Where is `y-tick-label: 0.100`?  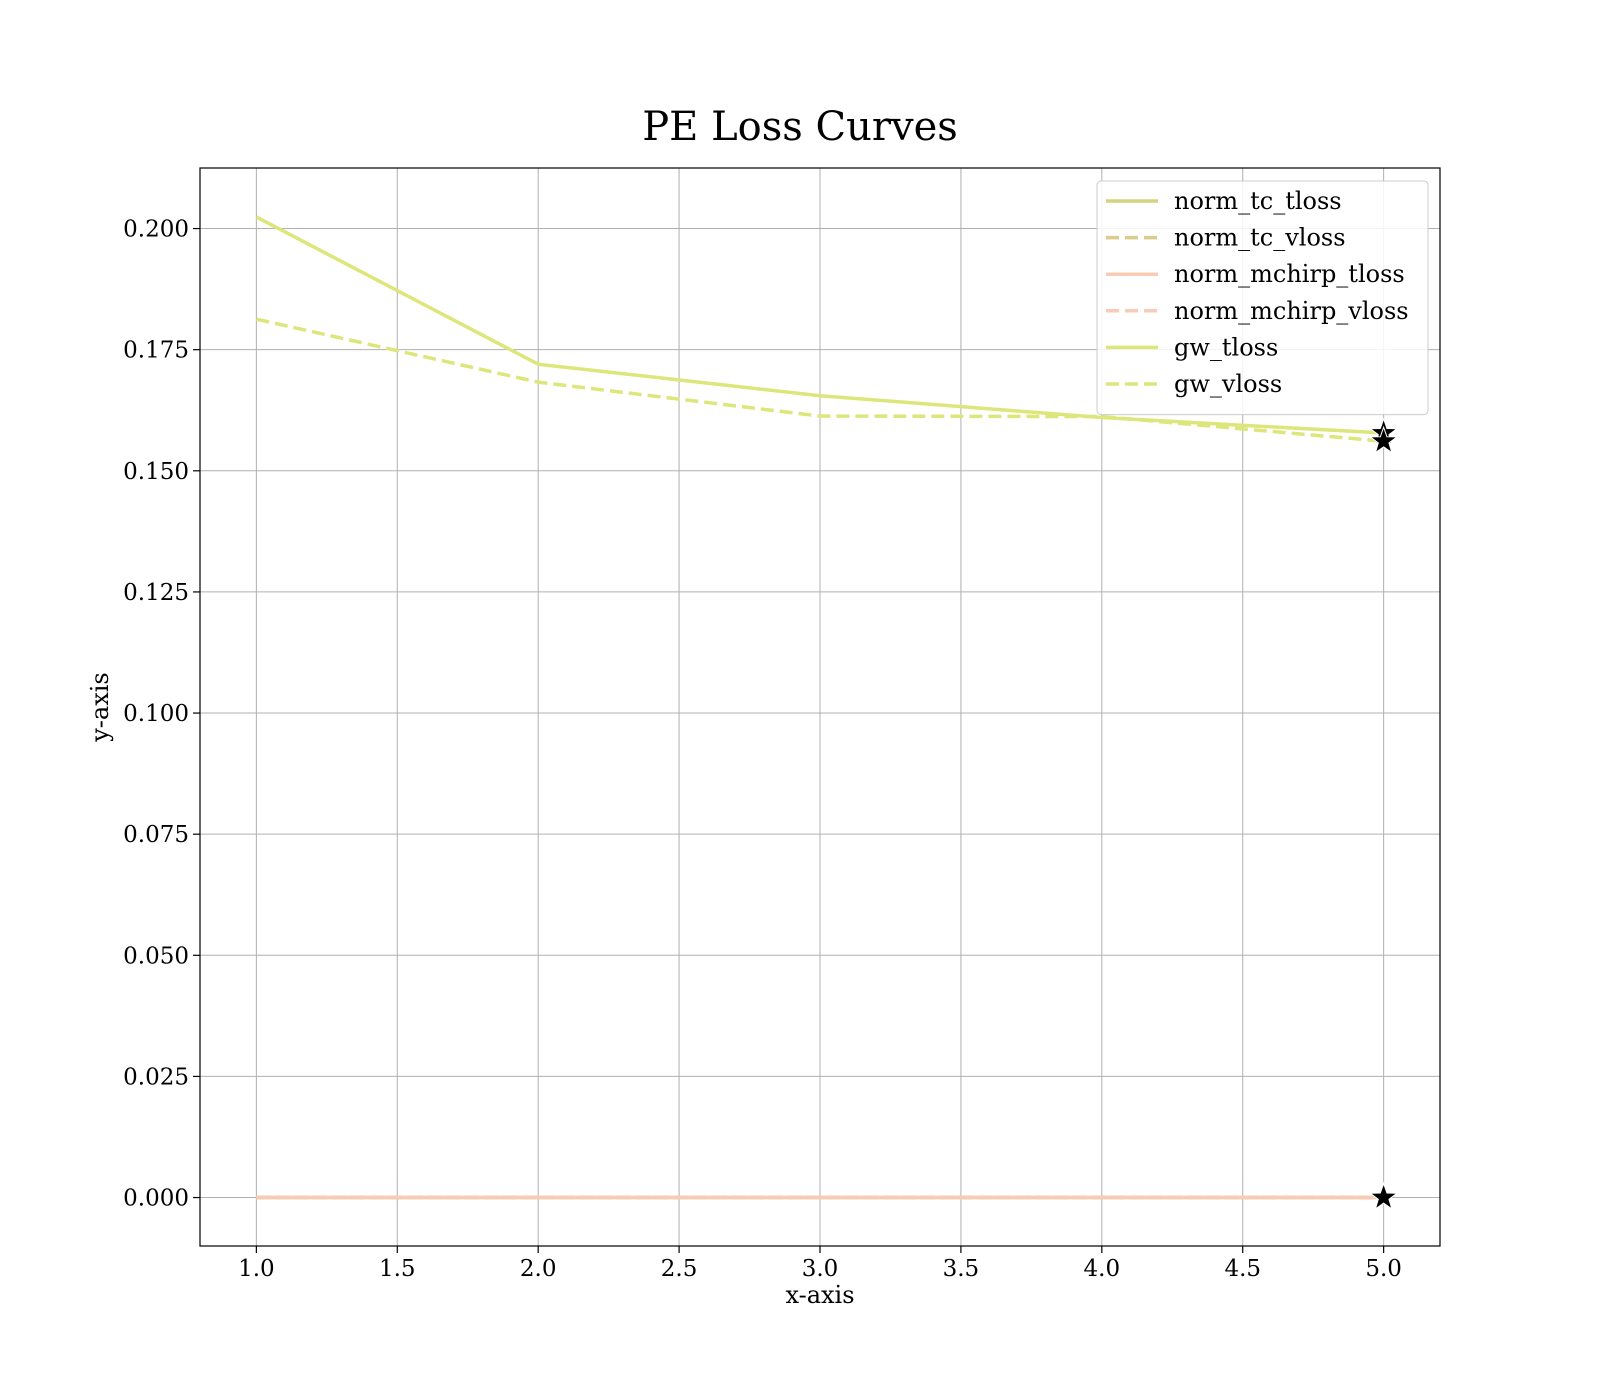
y-tick-label: 0.100 is located at coordinates (156, 714).